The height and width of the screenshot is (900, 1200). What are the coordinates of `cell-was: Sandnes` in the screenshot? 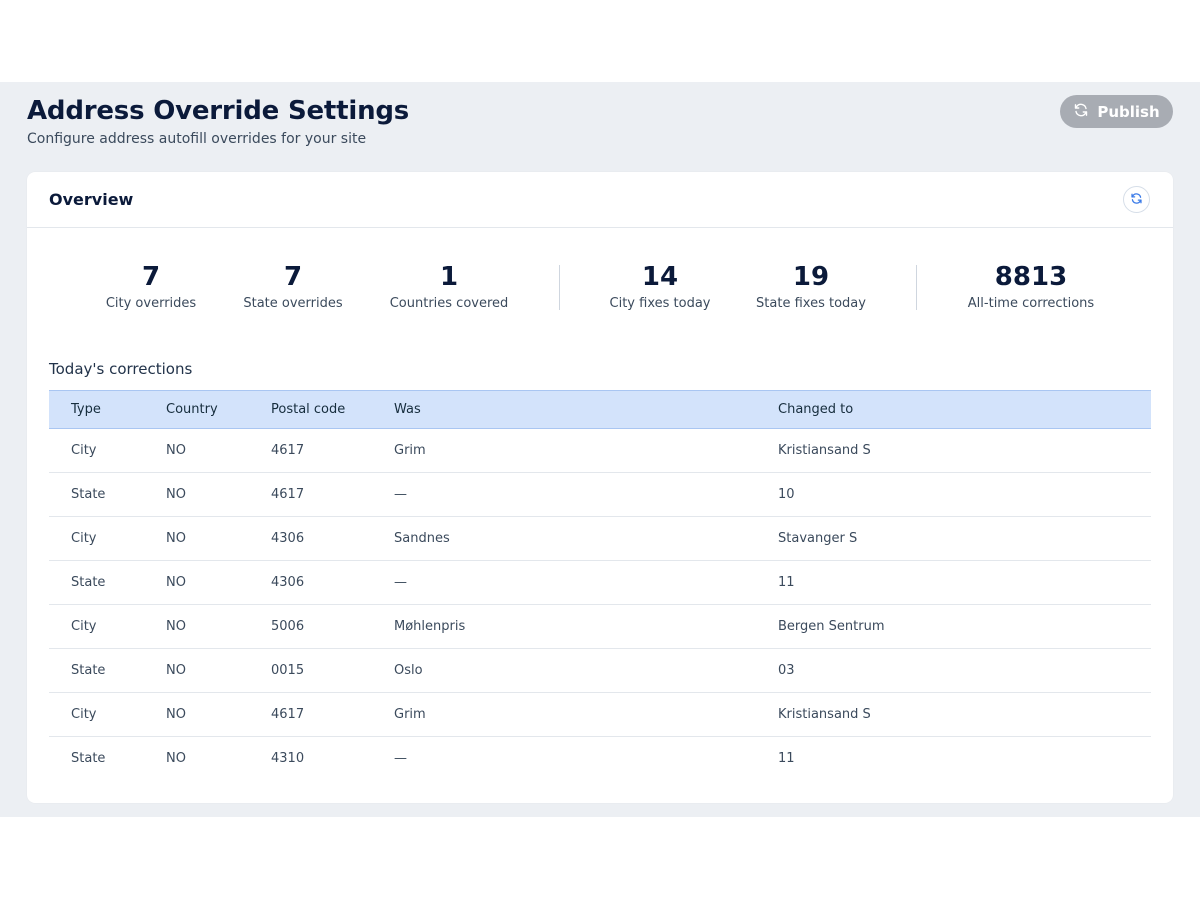 It's located at (422, 538).